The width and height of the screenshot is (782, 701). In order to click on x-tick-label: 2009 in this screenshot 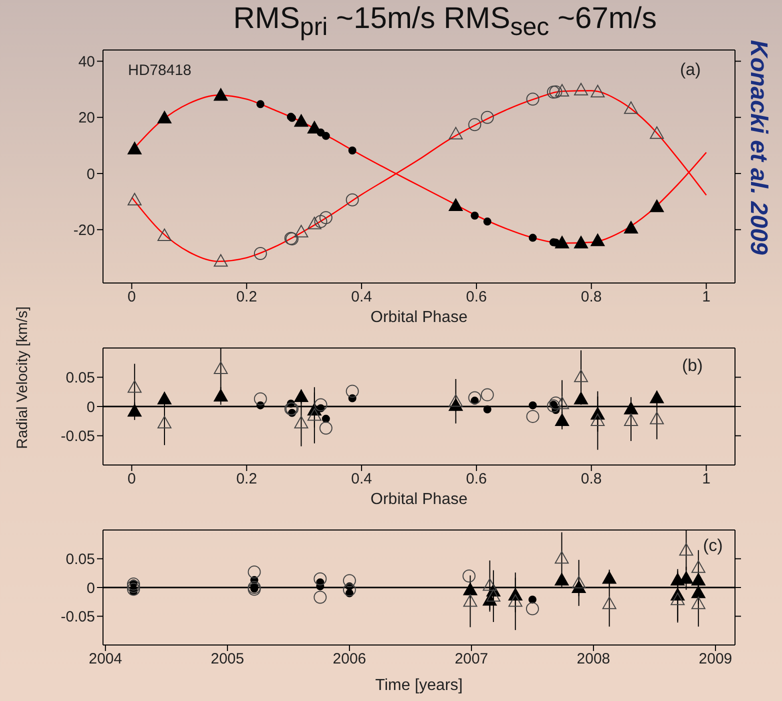, I will do `click(715, 659)`.